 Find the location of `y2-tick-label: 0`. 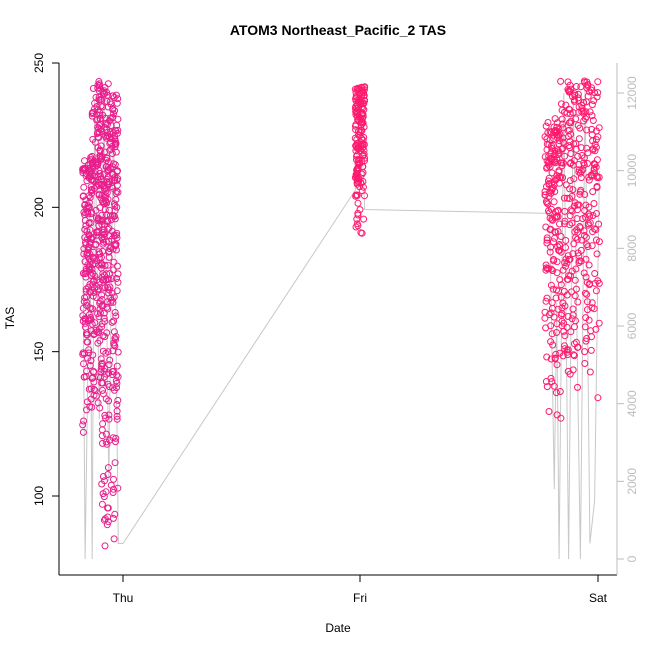

y2-tick-label: 0 is located at coordinates (632, 558).